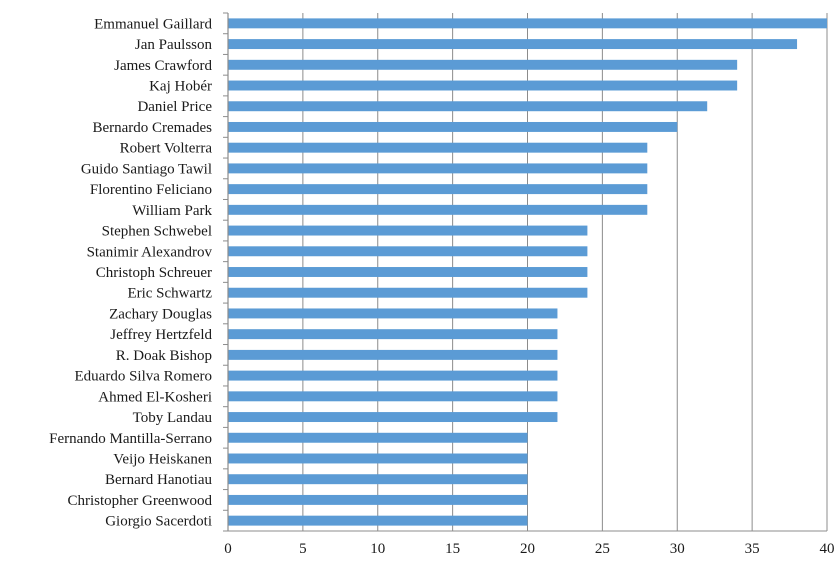  I want to click on x-tick-label: 10, so click(377, 549).